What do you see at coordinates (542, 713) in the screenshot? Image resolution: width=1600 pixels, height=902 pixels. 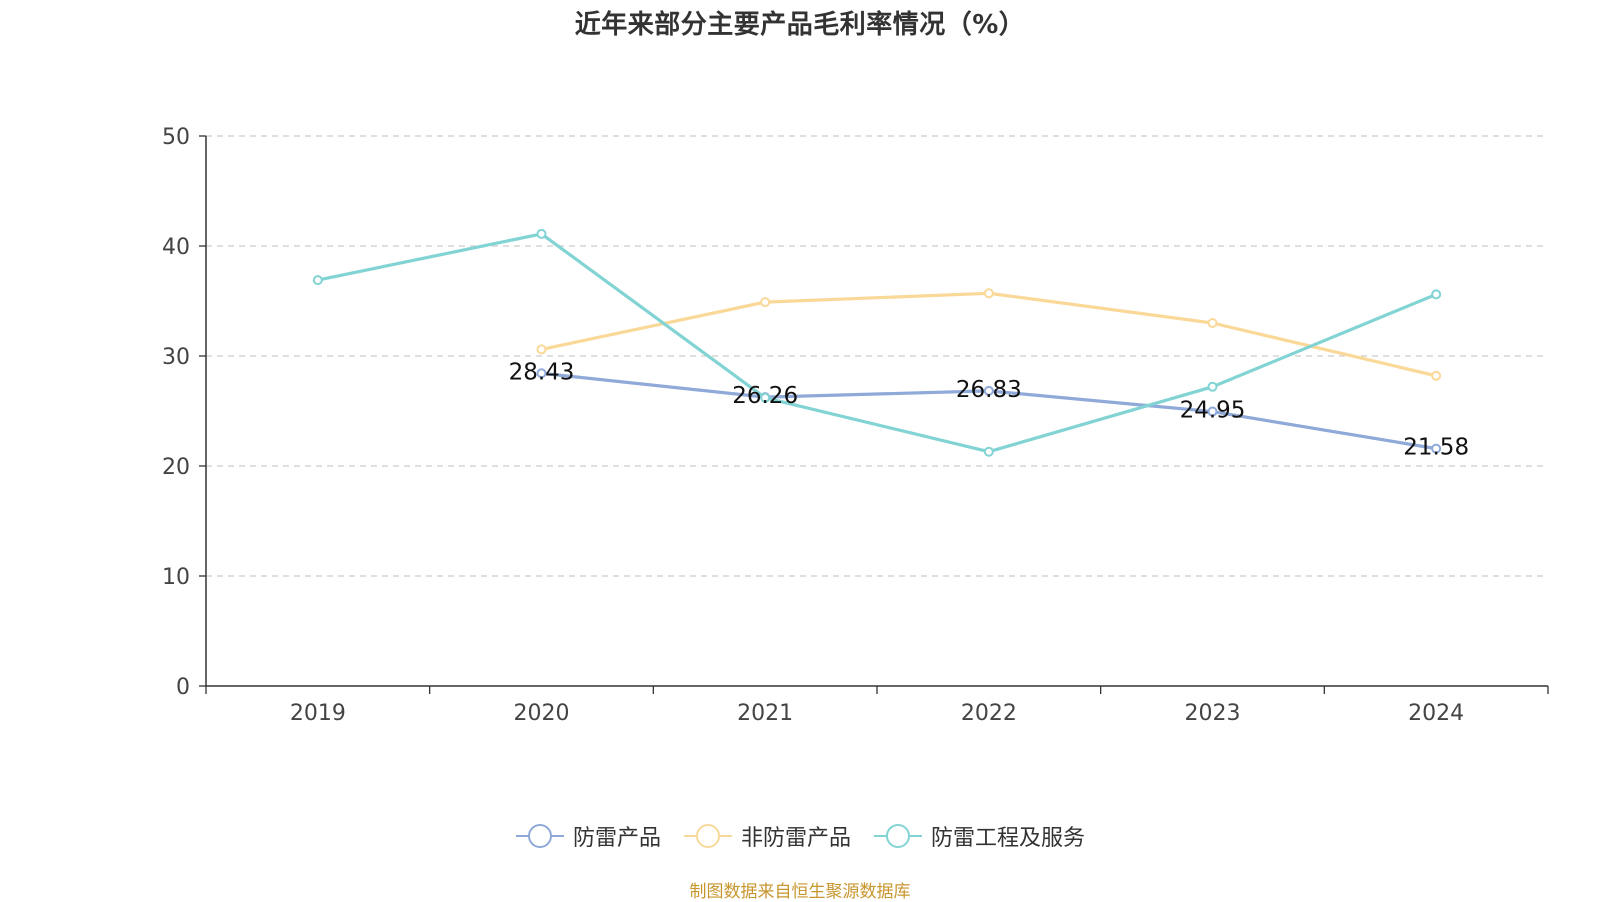 I see `x-tick-label: 2020` at bounding box center [542, 713].